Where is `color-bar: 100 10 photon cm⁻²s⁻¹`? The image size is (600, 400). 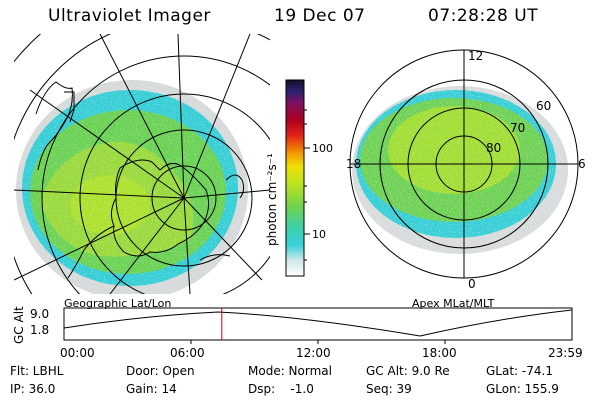
color-bar: 100 10 photon cm⁻²s⁻¹ is located at coordinates (299, 178).